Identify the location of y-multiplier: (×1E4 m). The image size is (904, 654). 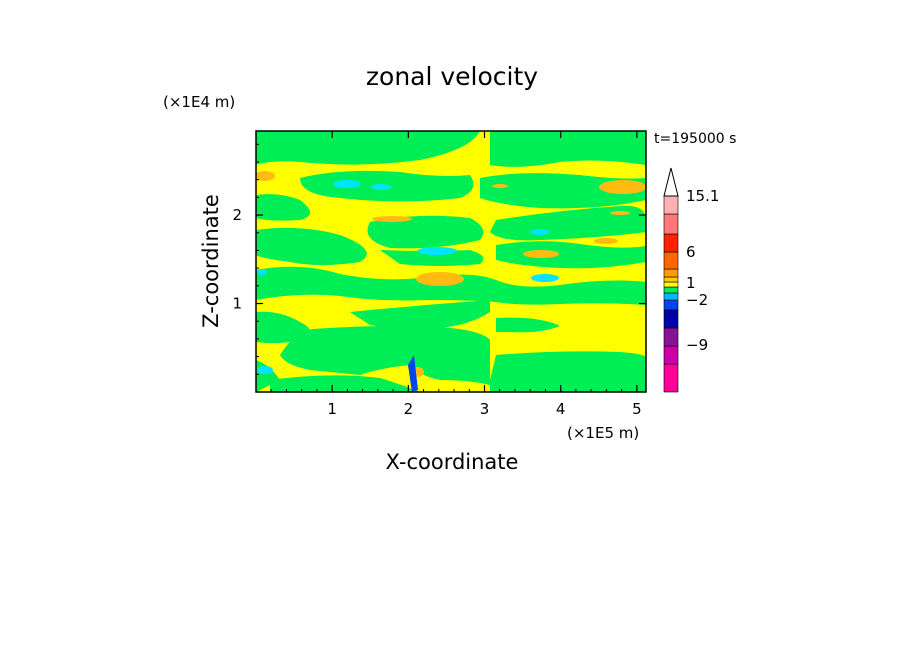
(199, 102).